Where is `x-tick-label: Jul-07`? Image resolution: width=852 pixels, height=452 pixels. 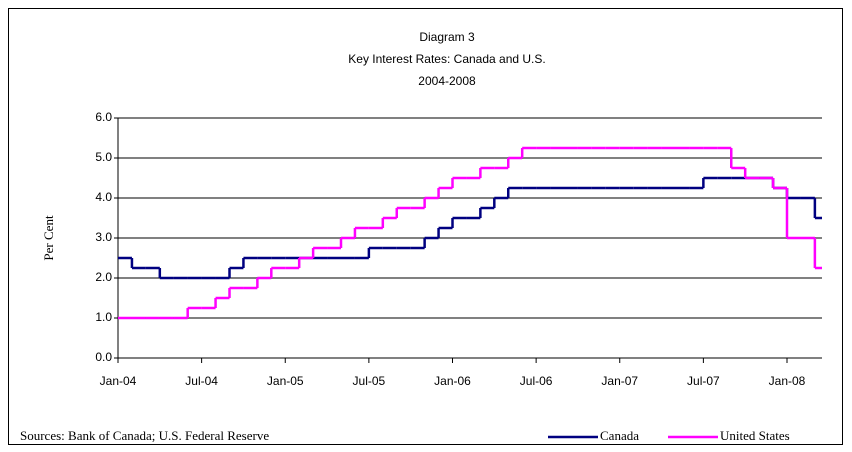
x-tick-label: Jul-07 is located at coordinates (703, 381).